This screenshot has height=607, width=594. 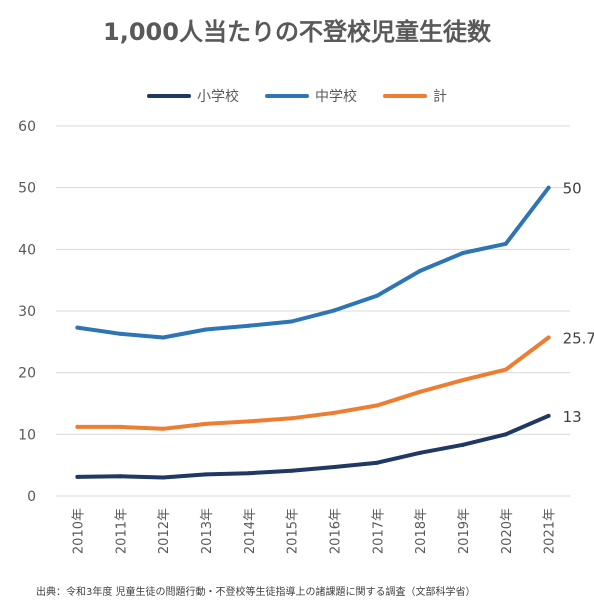 What do you see at coordinates (297, 32) in the screenshot?
I see `chart-title: 1,000人当たりの不登校児童生徒数` at bounding box center [297, 32].